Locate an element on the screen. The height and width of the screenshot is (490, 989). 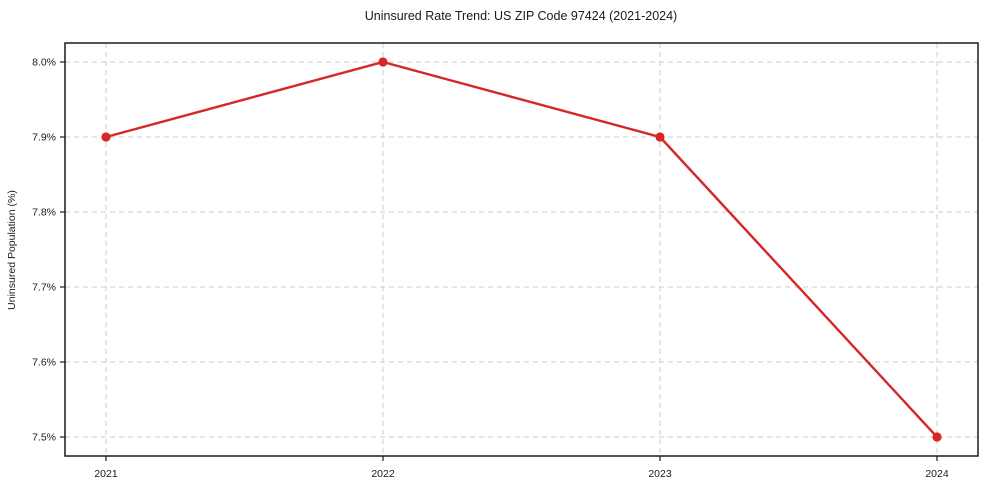
data-point-2023 is located at coordinates (660, 137).